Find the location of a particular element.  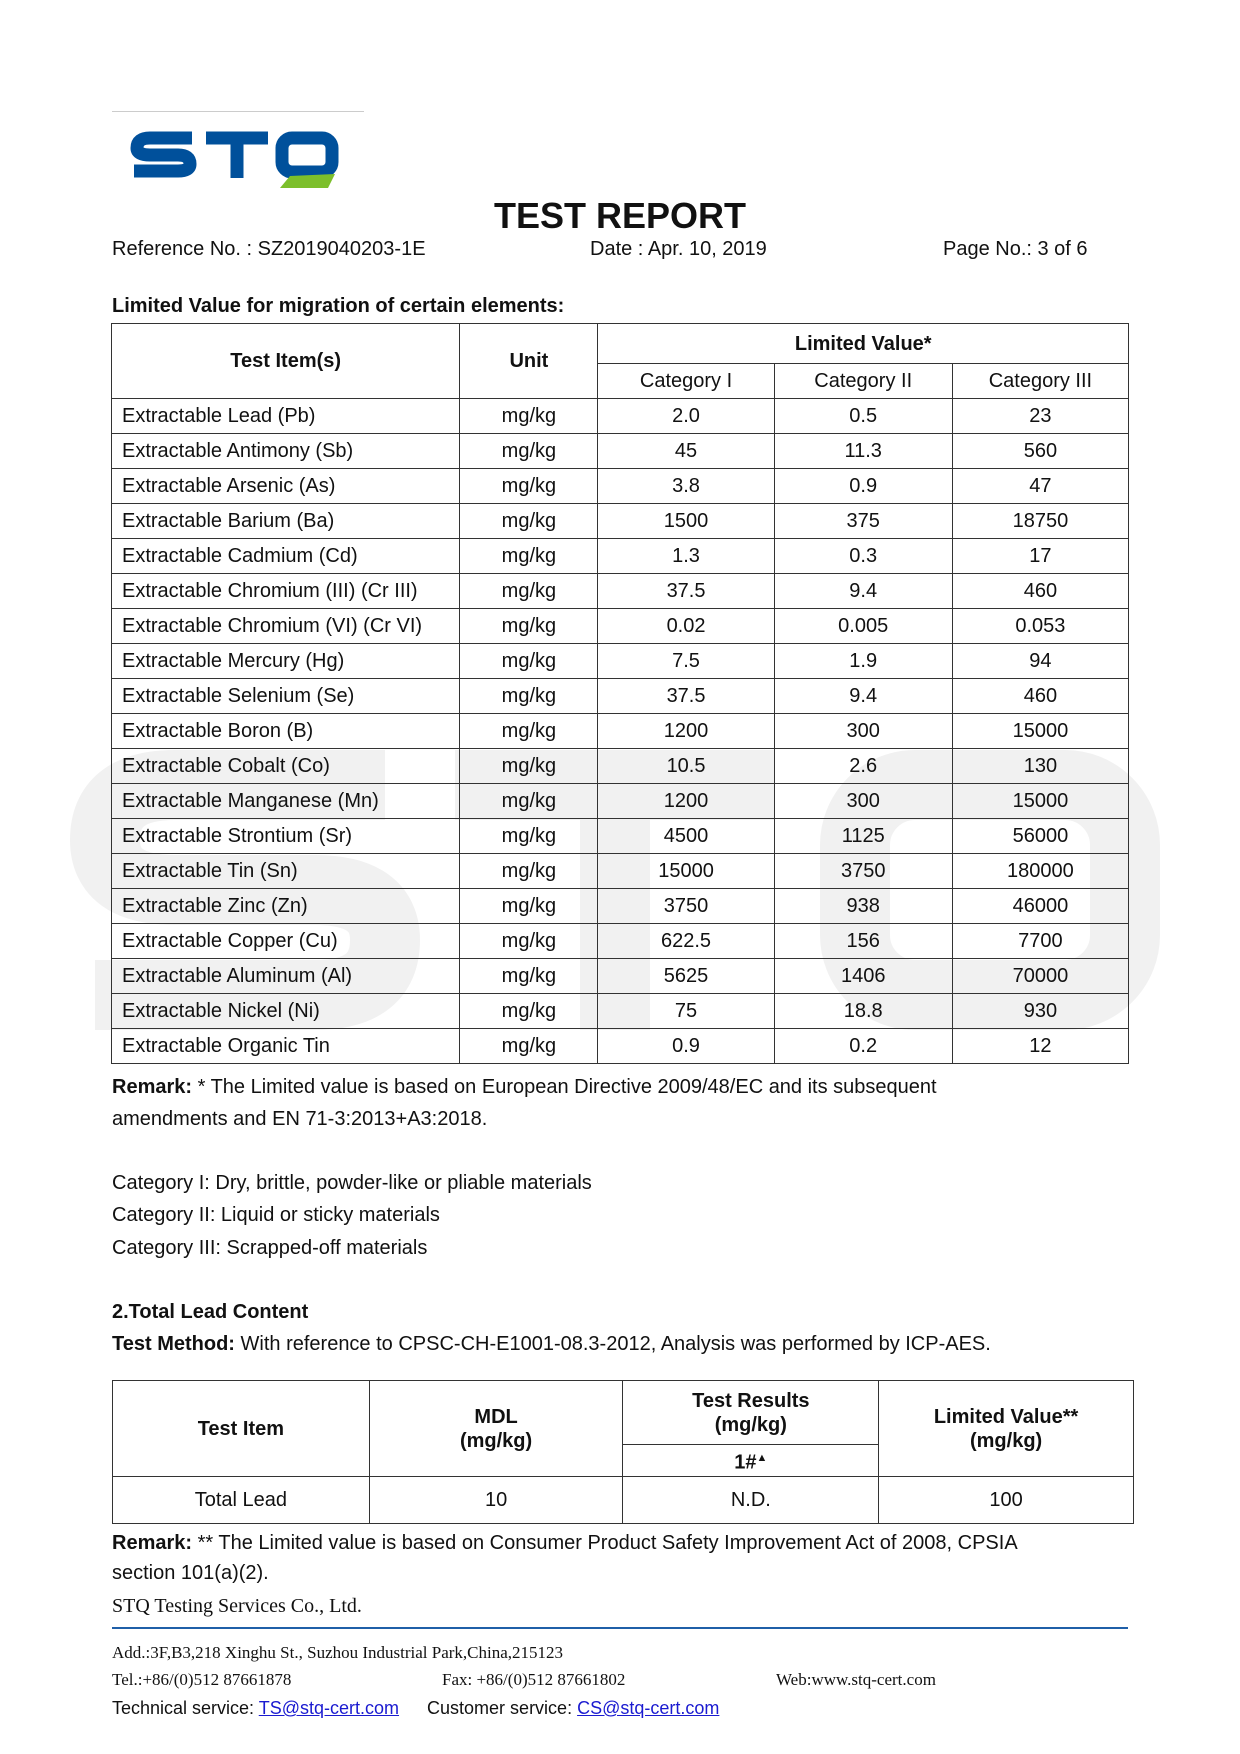

company-name: STQ Testing Services Co., Ltd. is located at coordinates (237, 1606).